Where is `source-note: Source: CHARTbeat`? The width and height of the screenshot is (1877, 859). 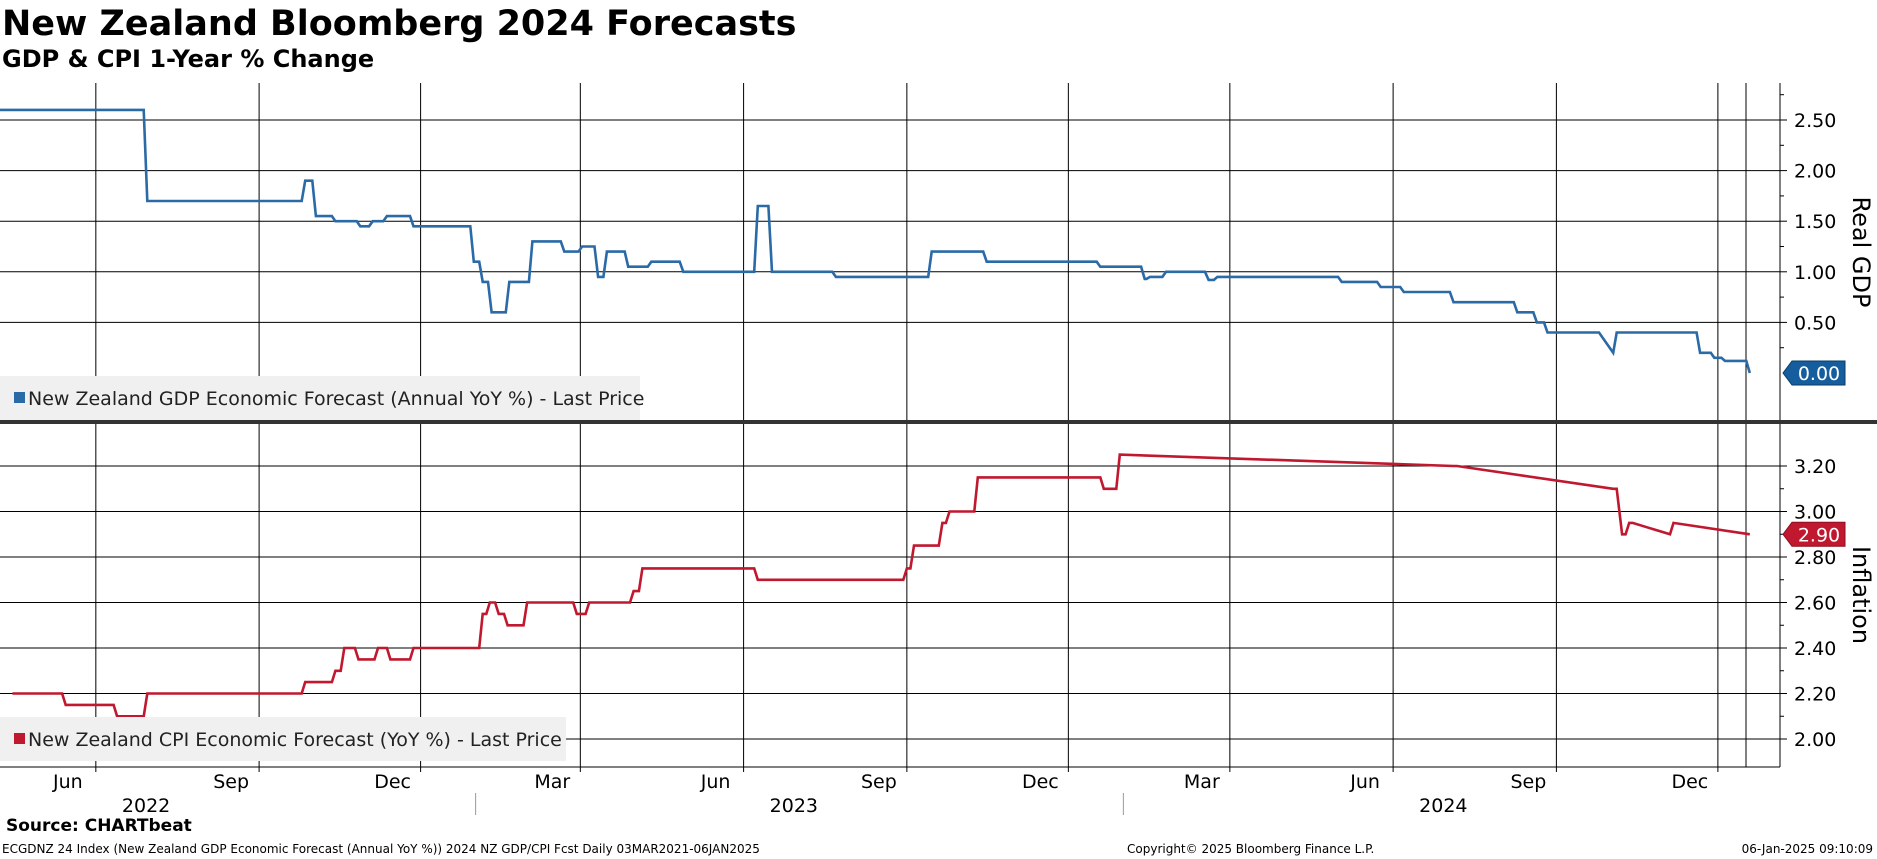
source-note: Source: CHARTbeat is located at coordinates (99, 826).